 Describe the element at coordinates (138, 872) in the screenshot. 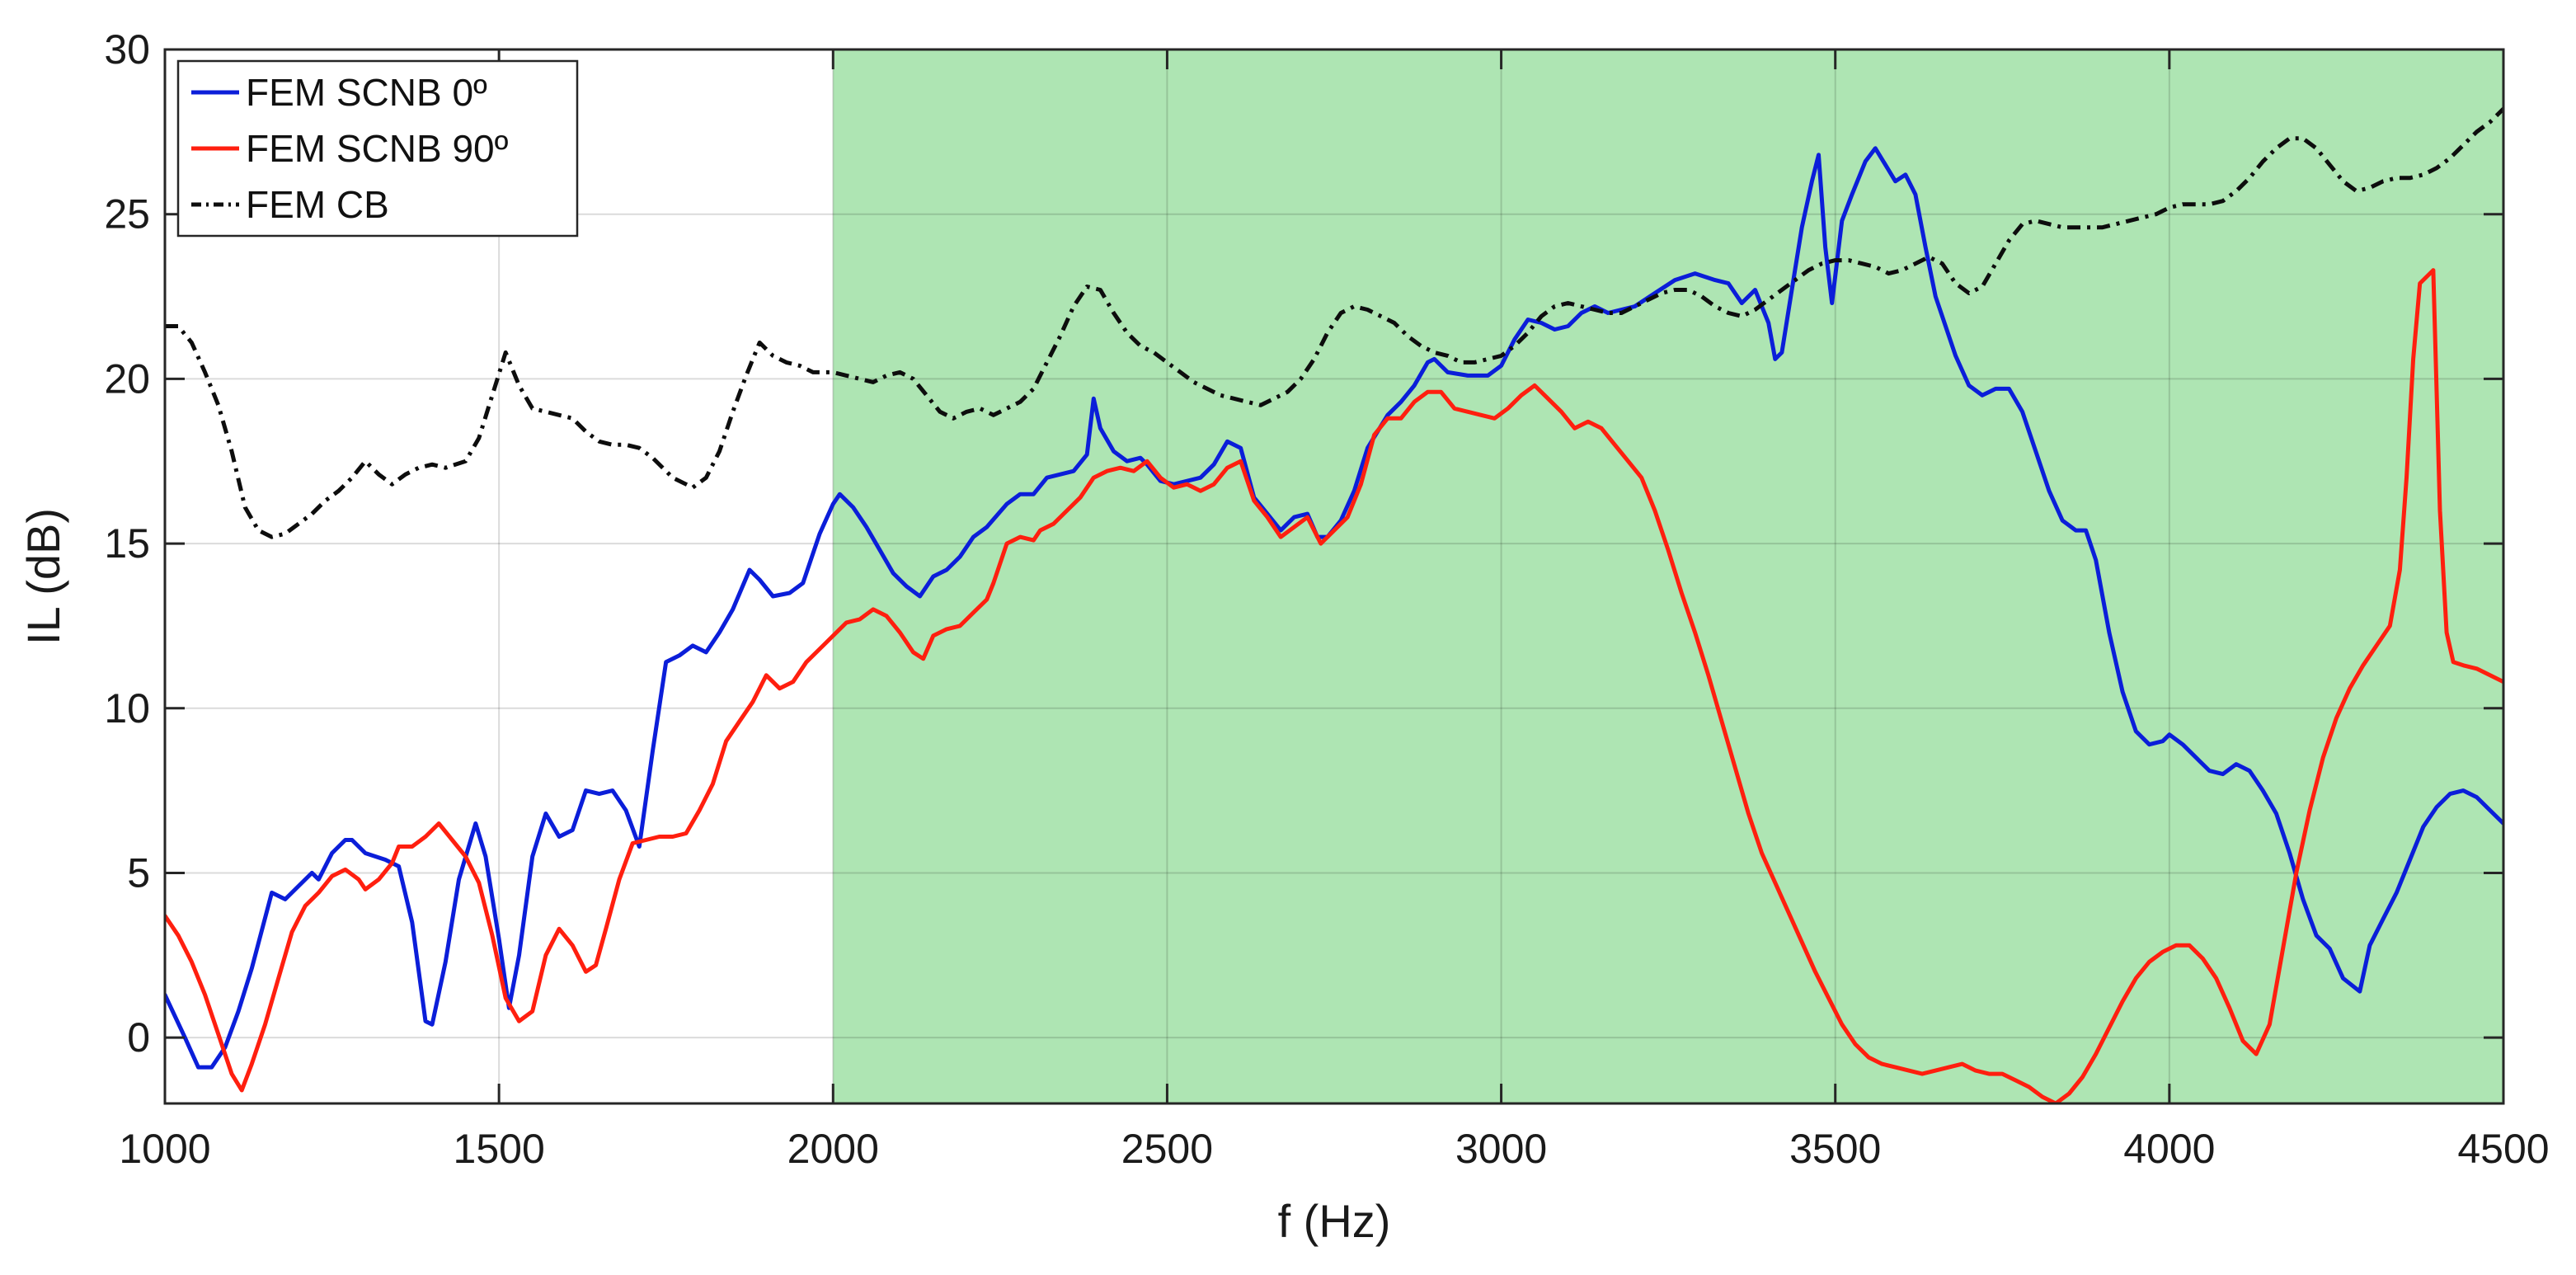

I see `y-tick-label: 5` at that location.